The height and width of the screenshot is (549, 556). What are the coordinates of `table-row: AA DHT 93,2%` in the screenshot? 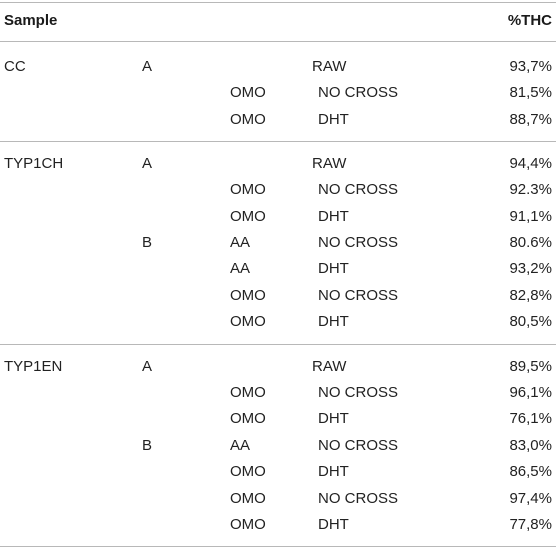 It's located at (278, 269).